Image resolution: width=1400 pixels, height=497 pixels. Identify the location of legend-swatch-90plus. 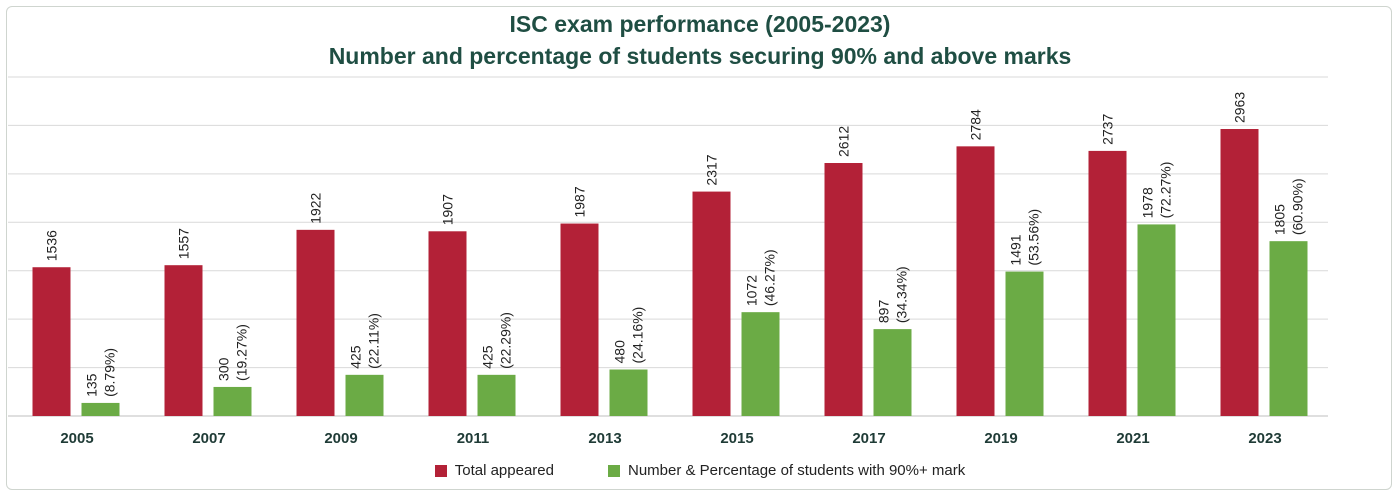
(613, 470).